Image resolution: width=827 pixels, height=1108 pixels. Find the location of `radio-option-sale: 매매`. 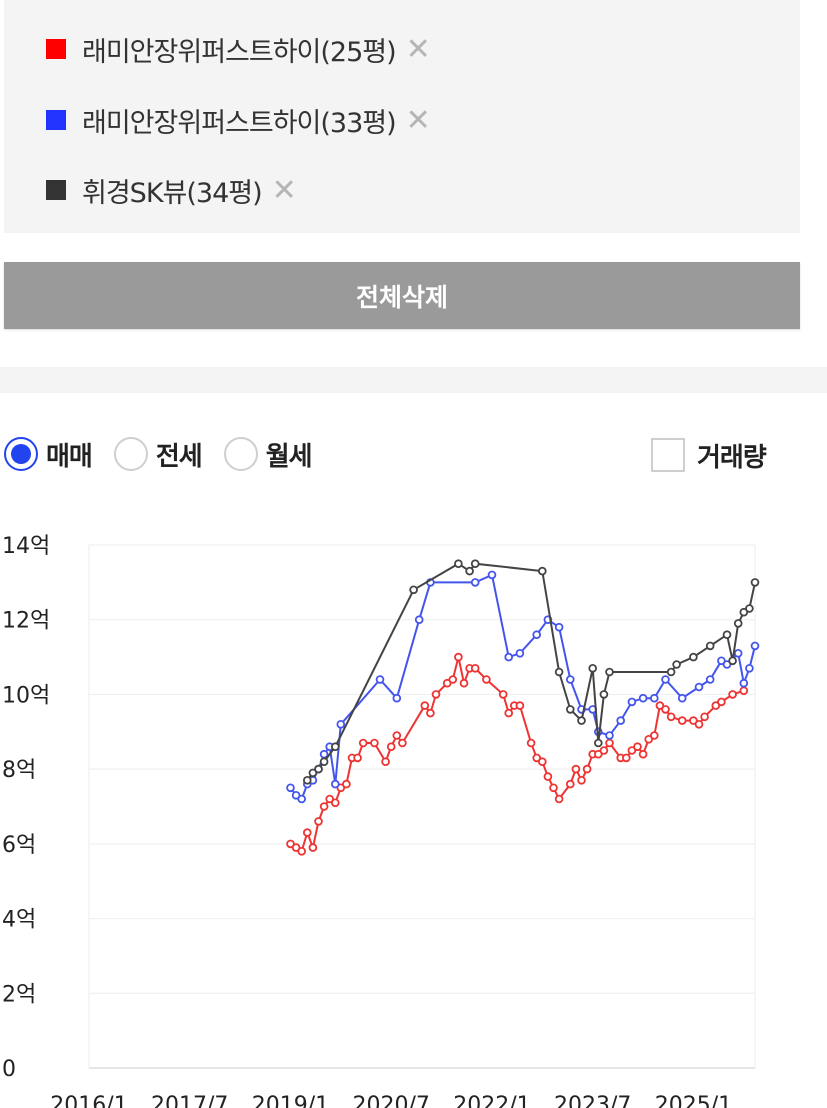

radio-option-sale: 매매 is located at coordinates (48, 454).